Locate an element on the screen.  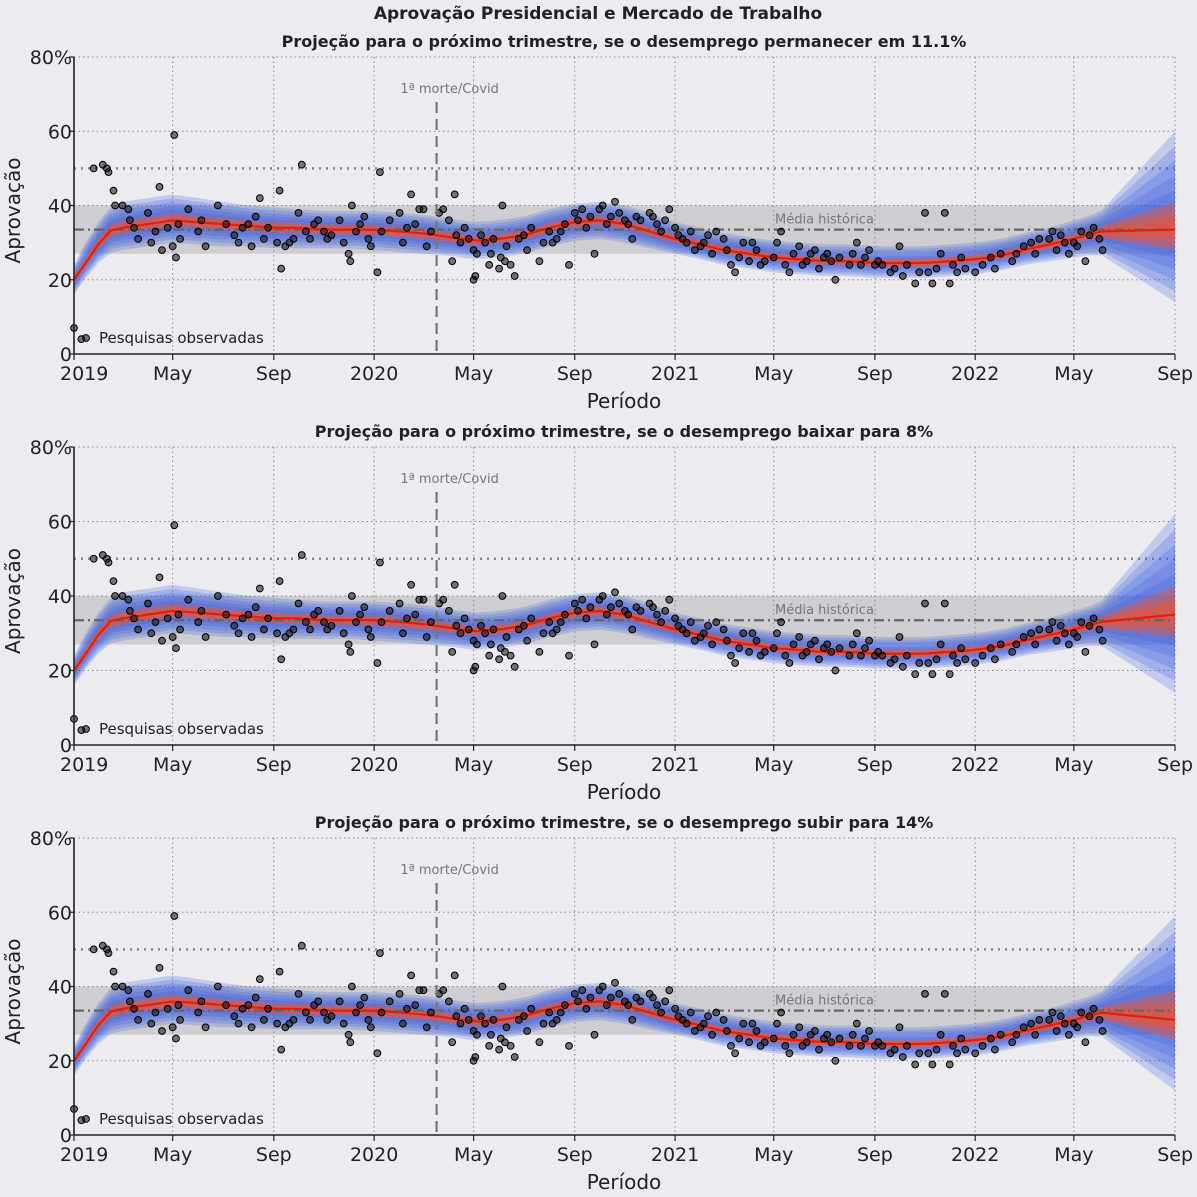
y-axis-label: Aprovação is located at coordinates (13, 601).